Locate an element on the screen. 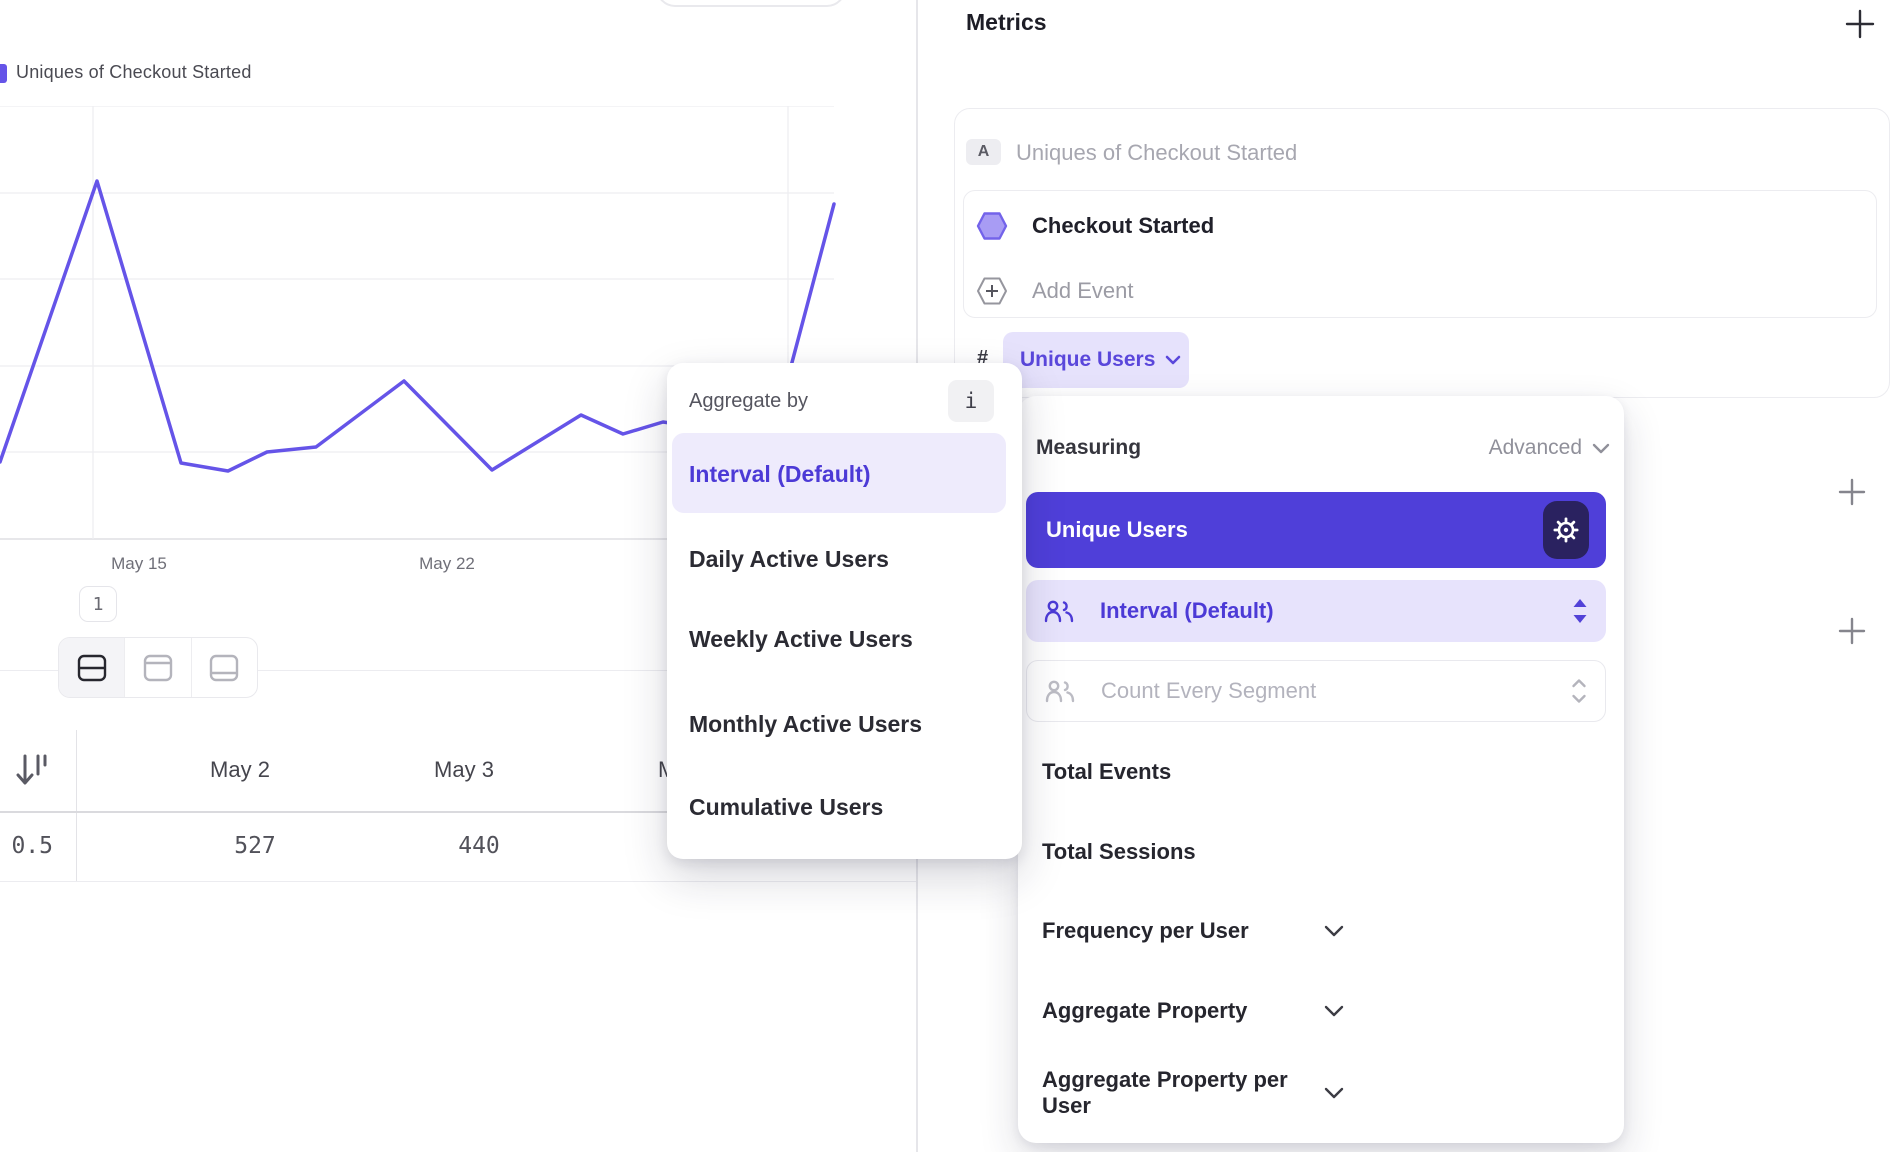  split-view-icon is located at coordinates (92, 668).